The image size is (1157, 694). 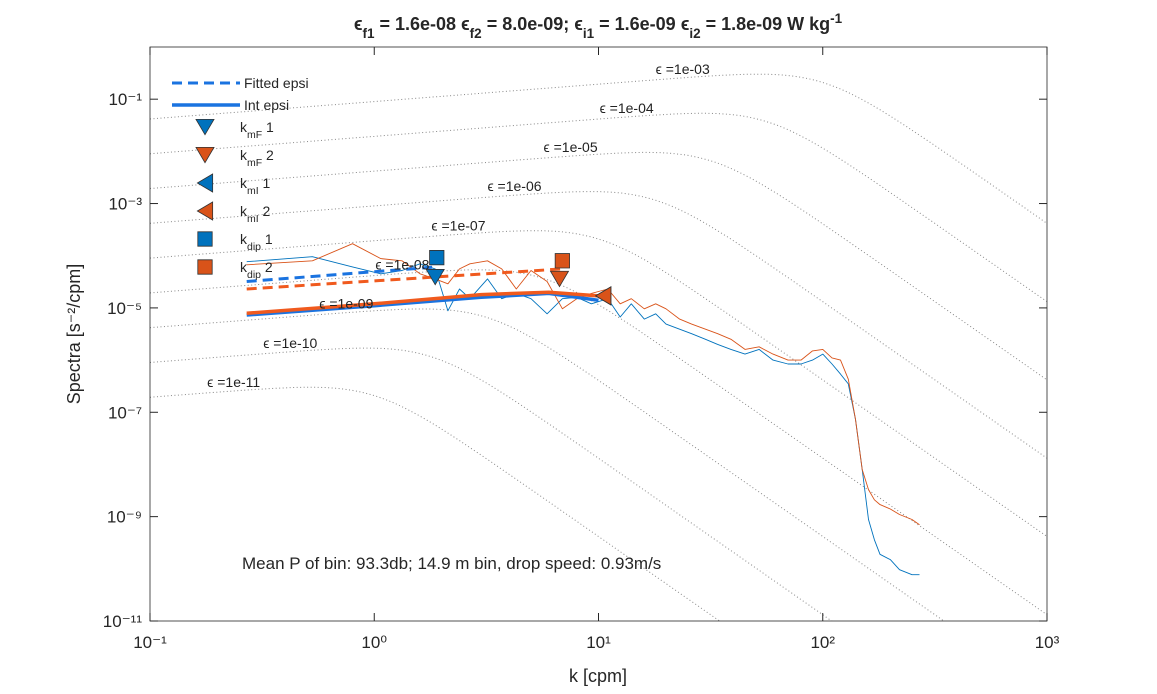 What do you see at coordinates (74, 334) in the screenshot?
I see `y-axis-label: Spectra [s⁻²/cpm]` at bounding box center [74, 334].